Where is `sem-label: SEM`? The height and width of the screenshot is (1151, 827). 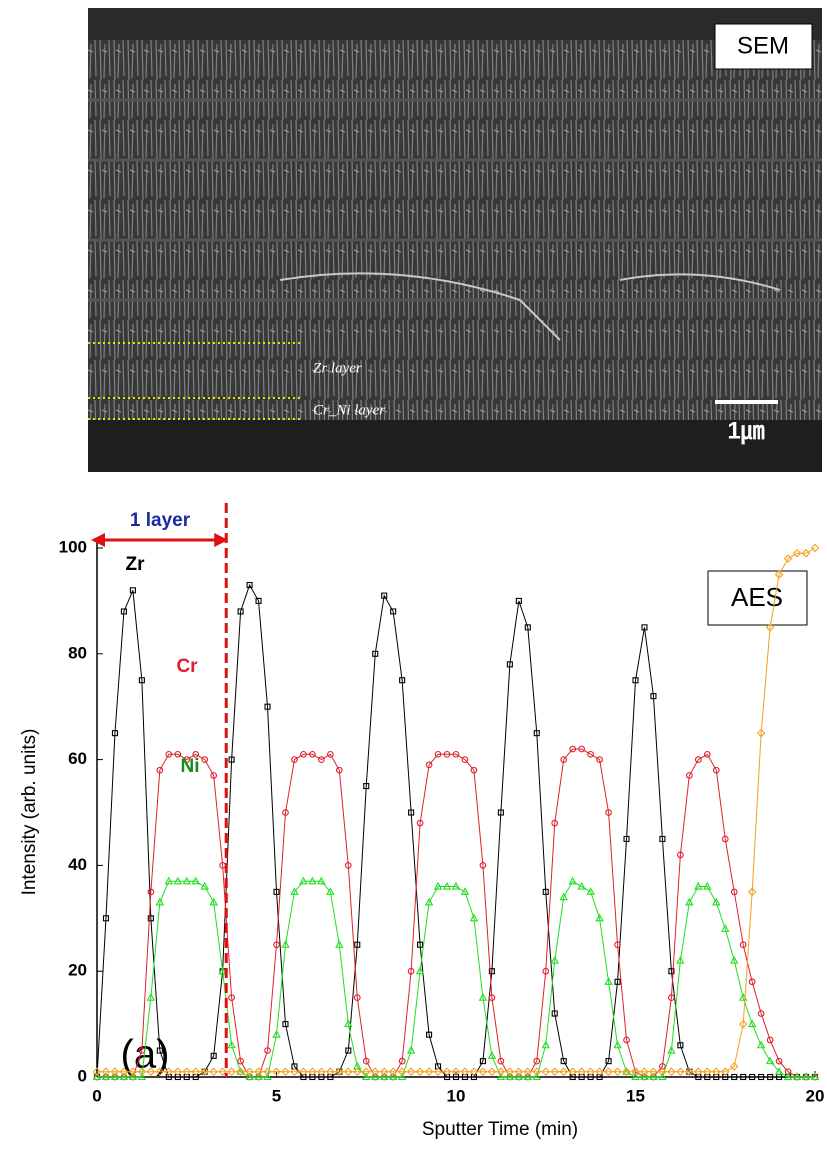
sem-label: SEM is located at coordinates (763, 45).